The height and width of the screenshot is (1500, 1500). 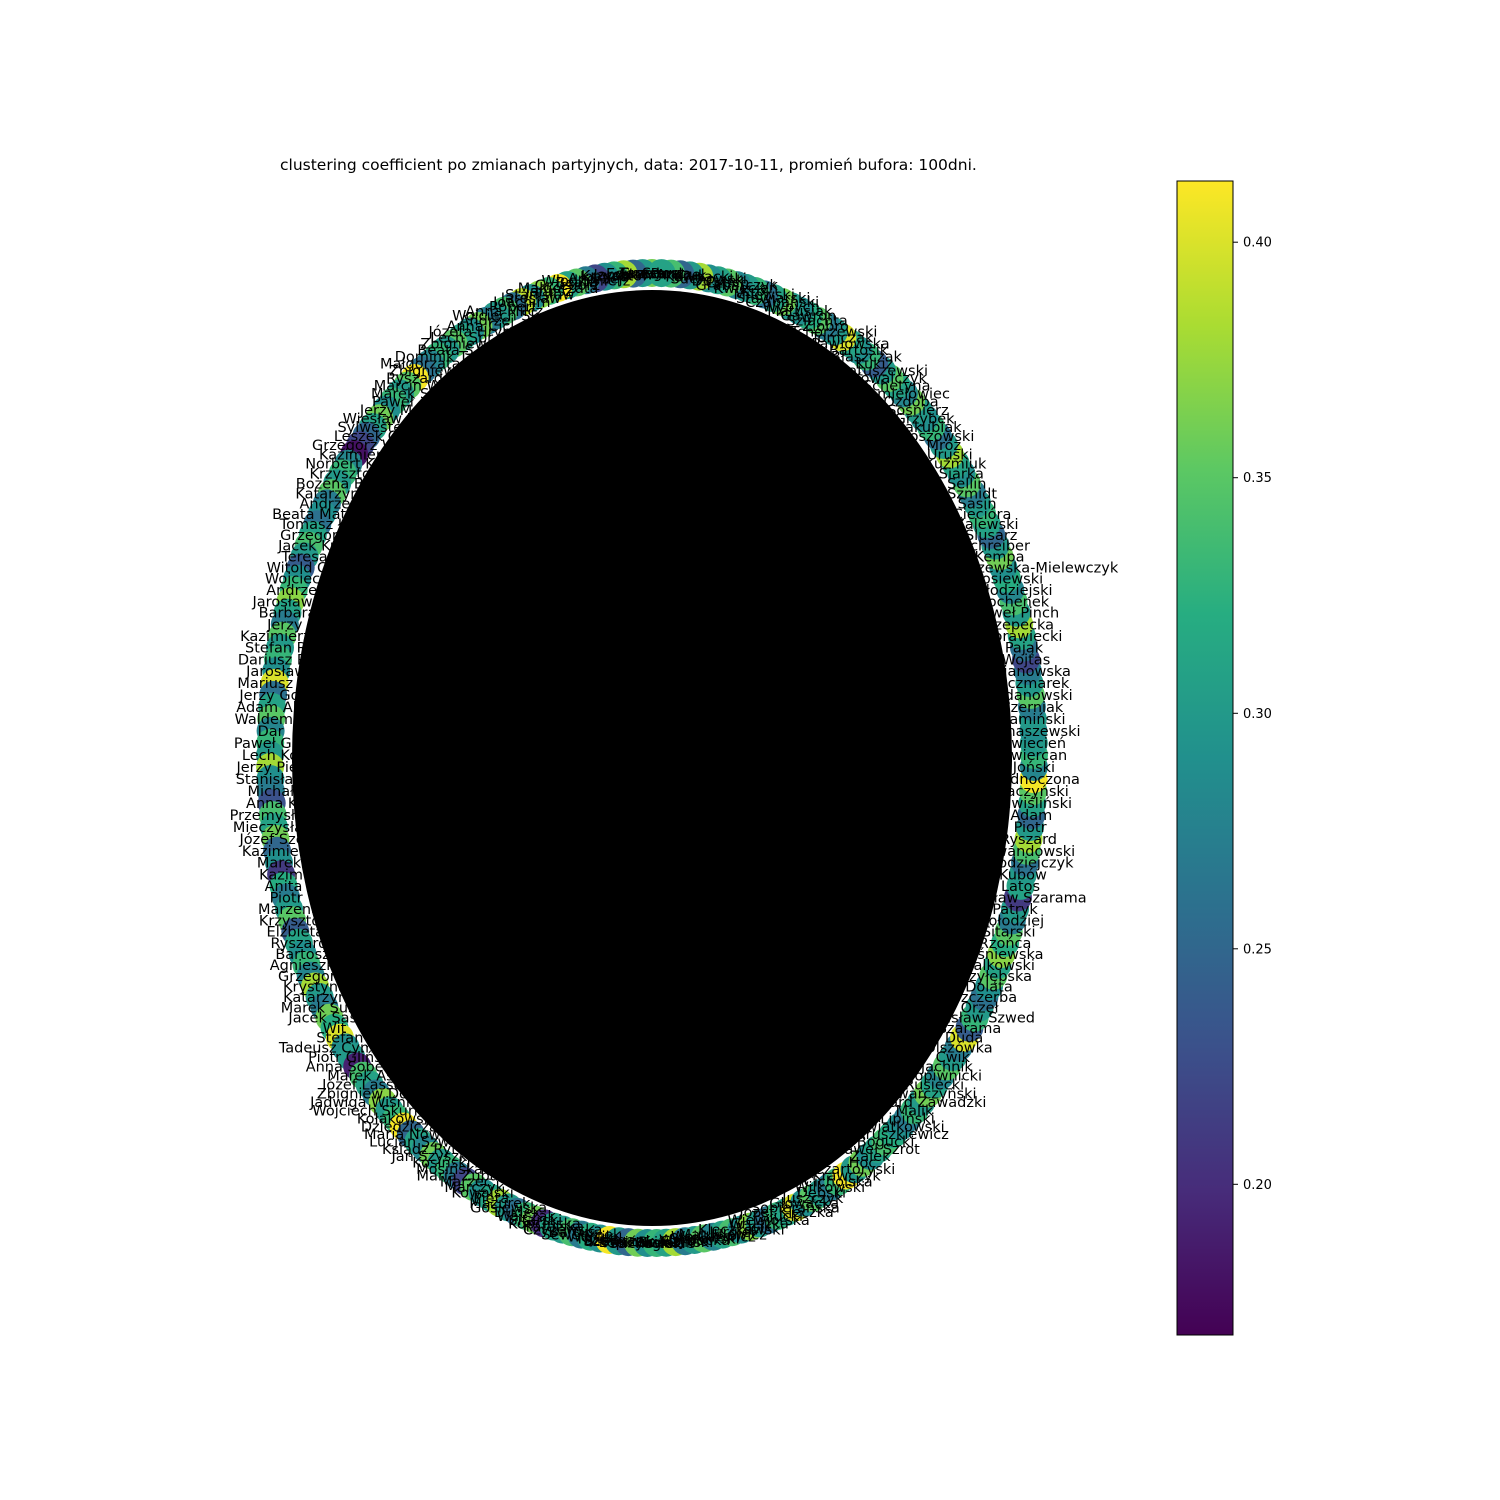 I want to click on node-label: Dar, so click(x=271, y=732).